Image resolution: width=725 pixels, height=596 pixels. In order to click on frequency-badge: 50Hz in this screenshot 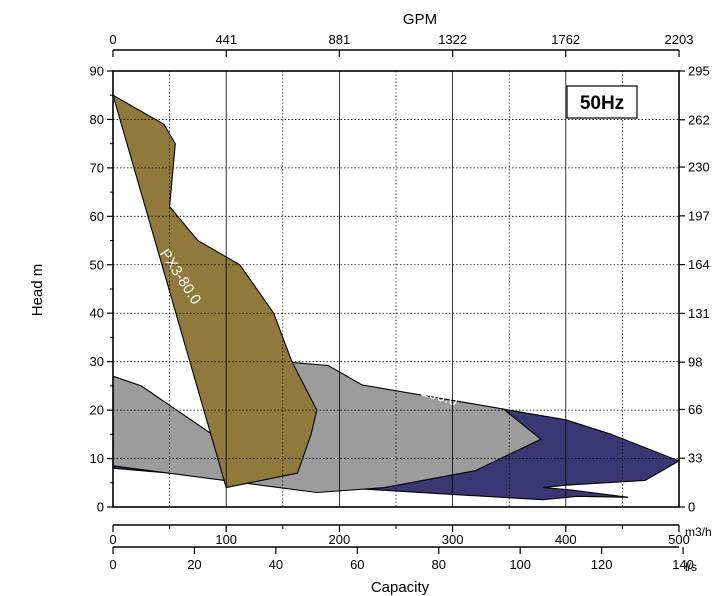, I will do `click(602, 102)`.